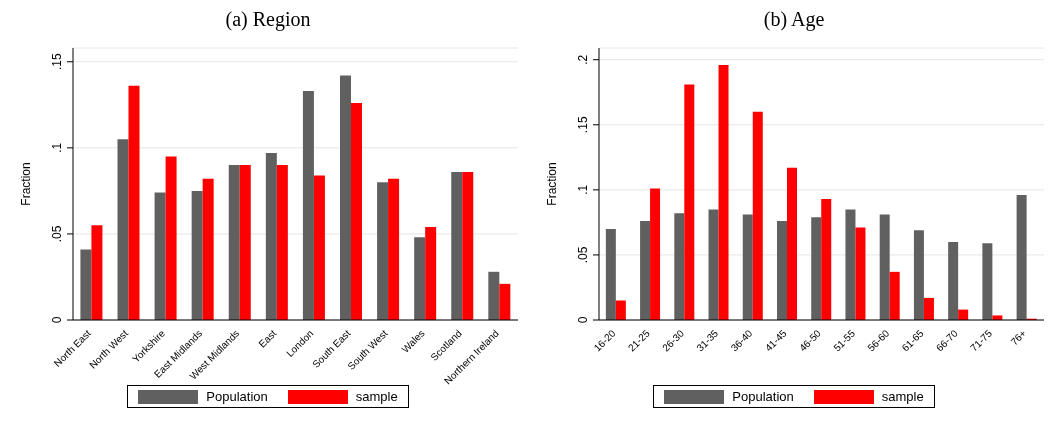 The width and height of the screenshot is (1062, 423). Describe the element at coordinates (1018, 337) in the screenshot. I see `x-tick-label: 76+` at that location.